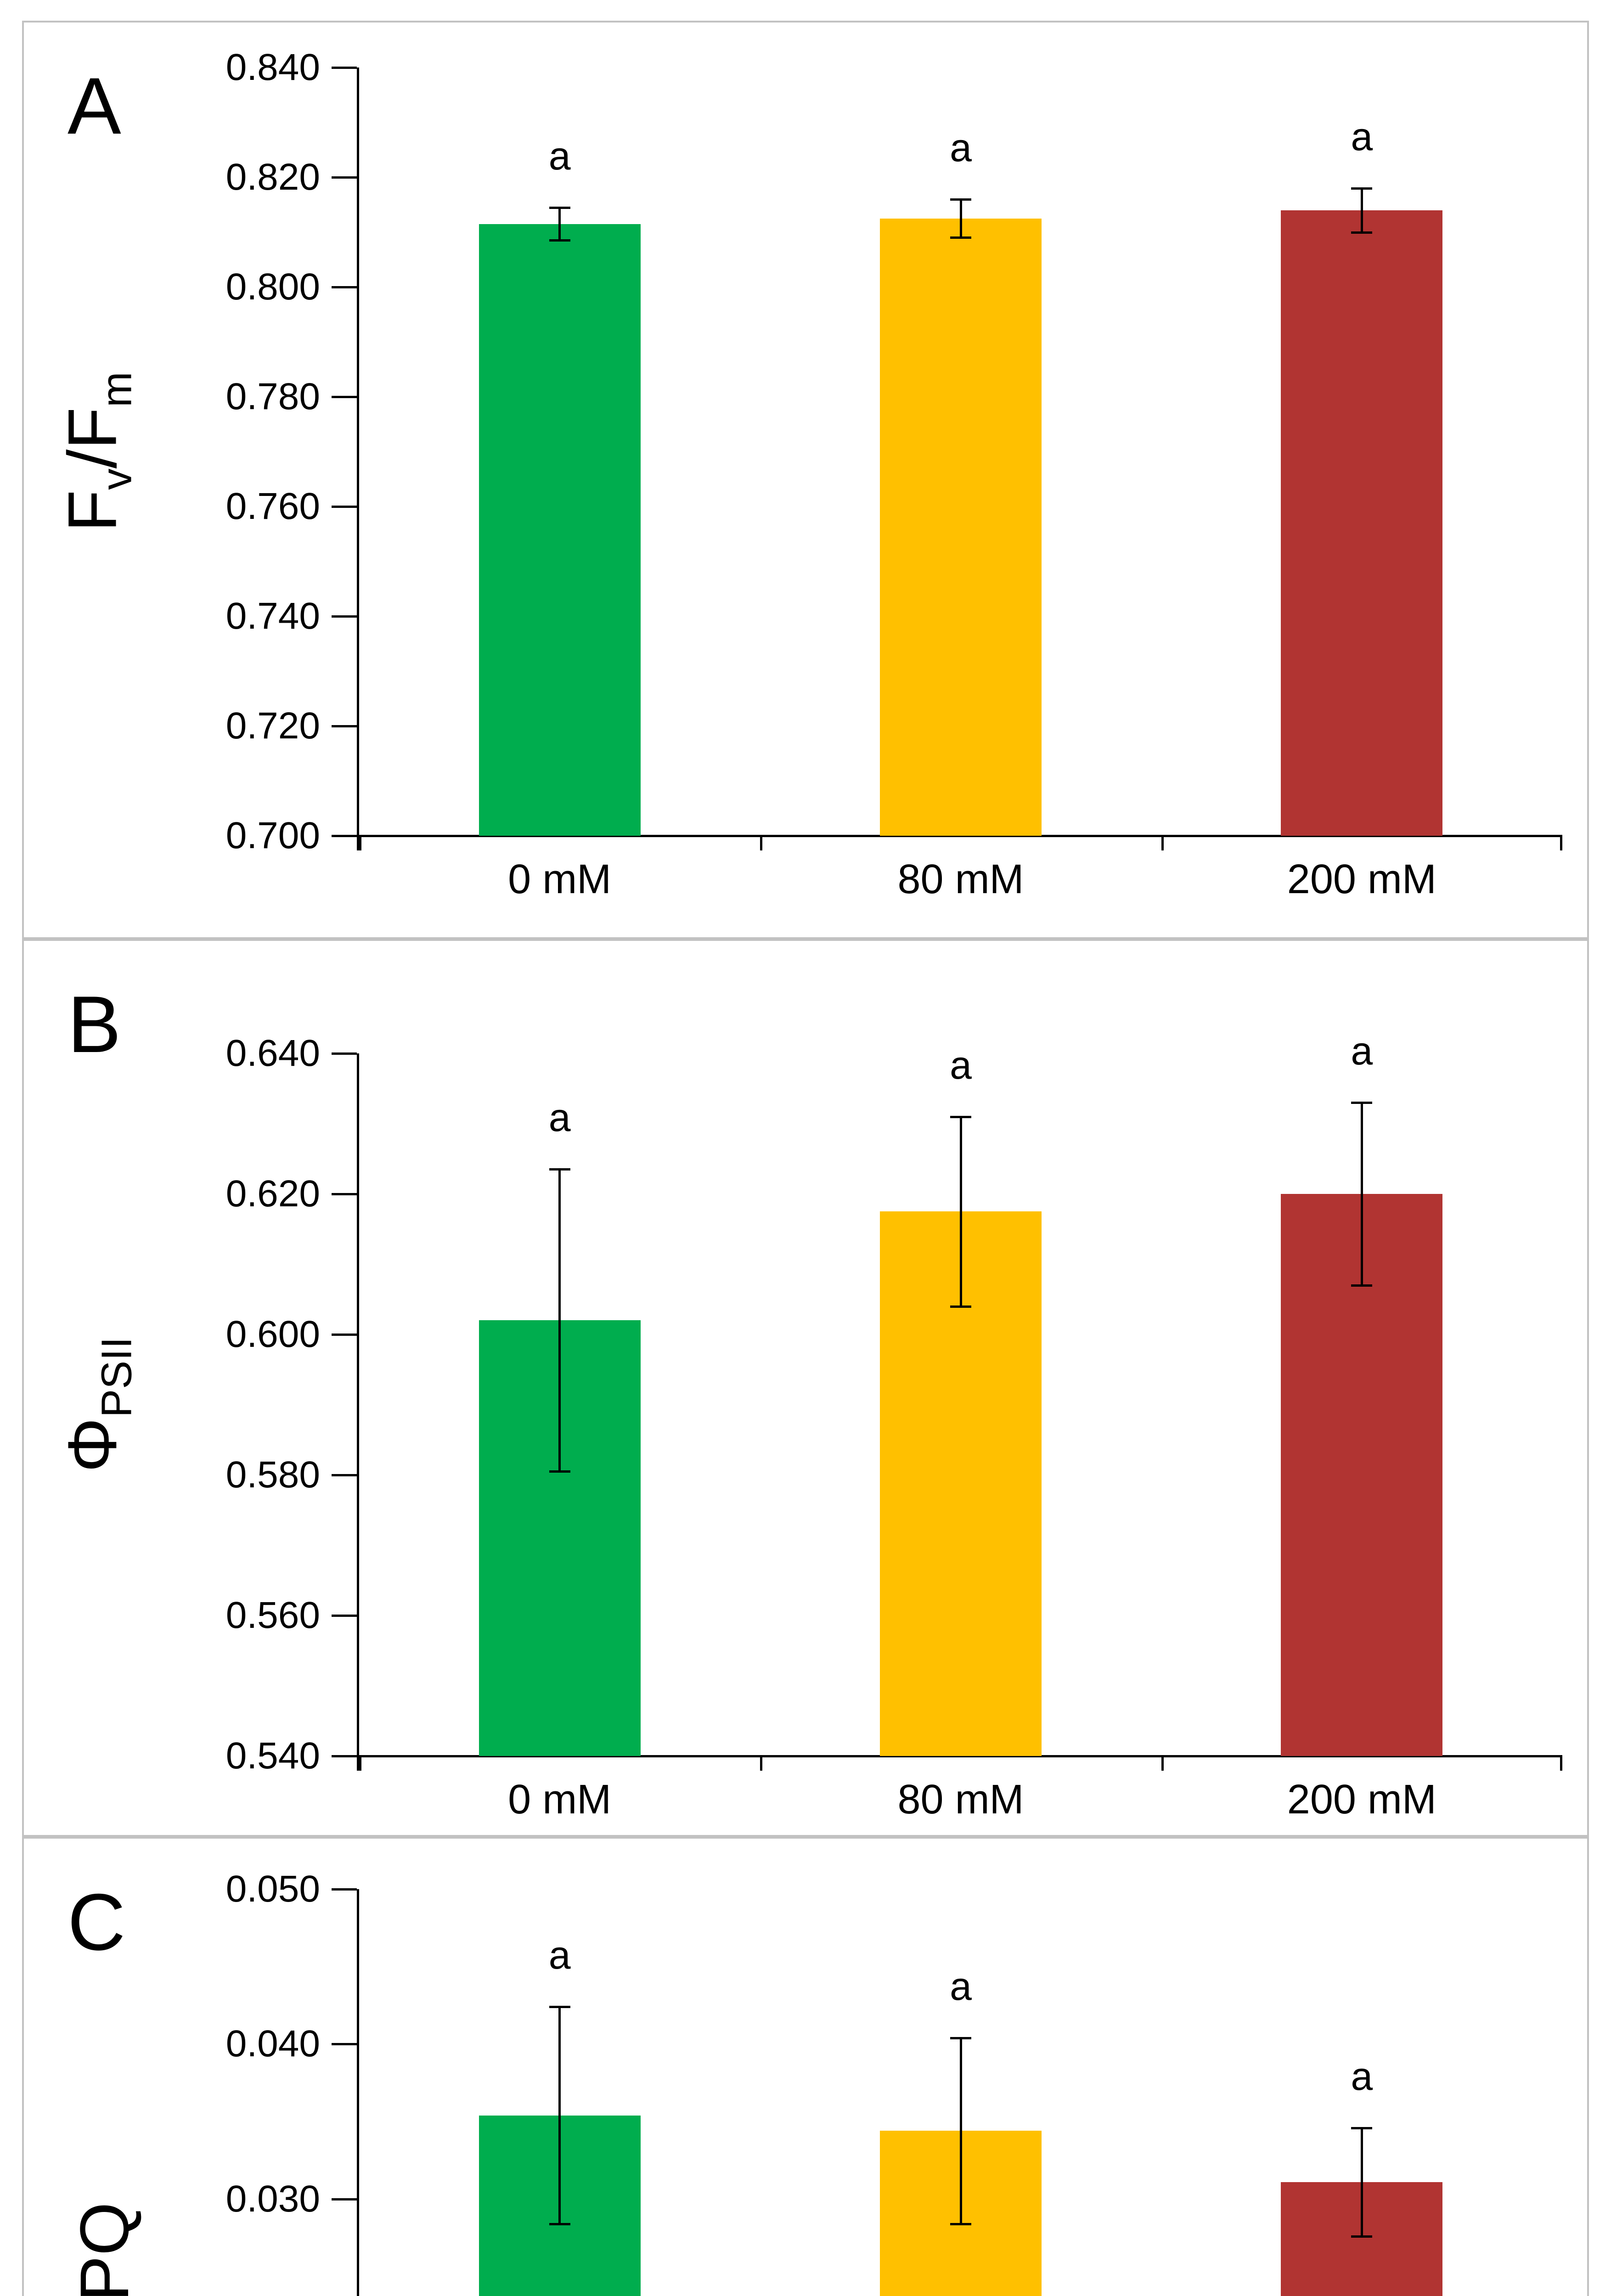 This screenshot has width=1611, height=2296. I want to click on panel-letter-c: C, so click(97, 1922).